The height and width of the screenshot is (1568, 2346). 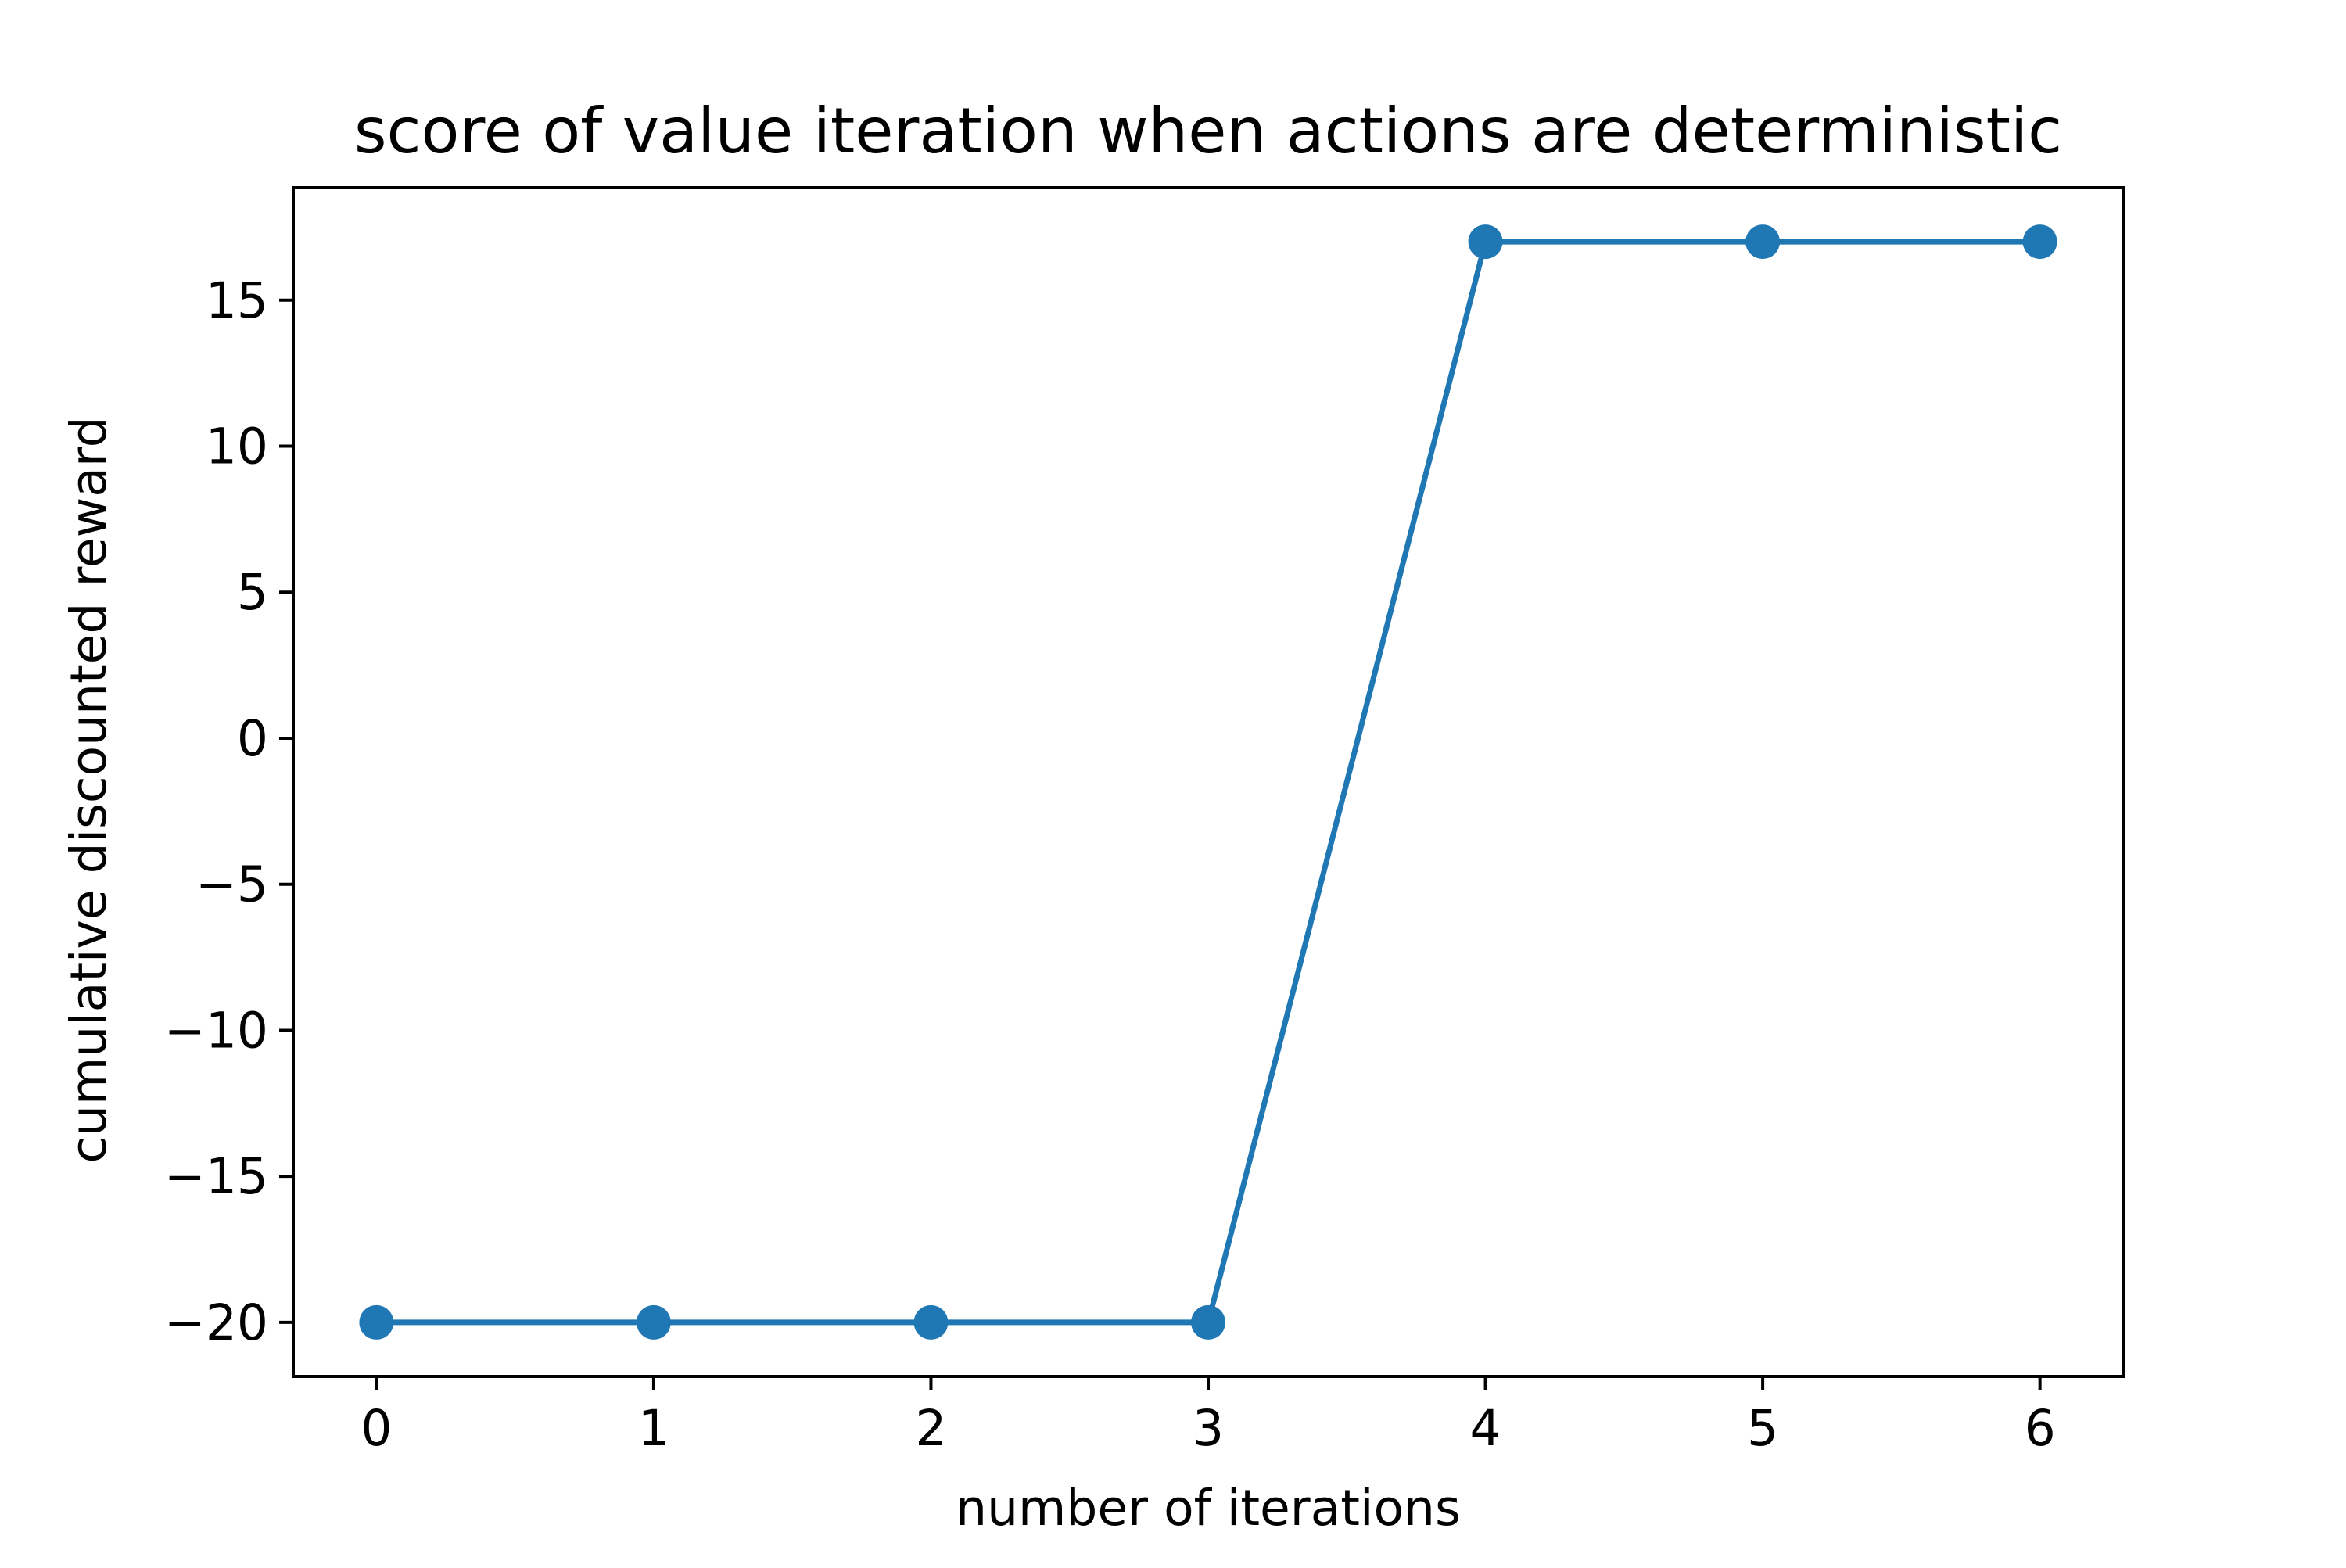 I want to click on y-tick-label: −10, so click(x=216, y=1030).